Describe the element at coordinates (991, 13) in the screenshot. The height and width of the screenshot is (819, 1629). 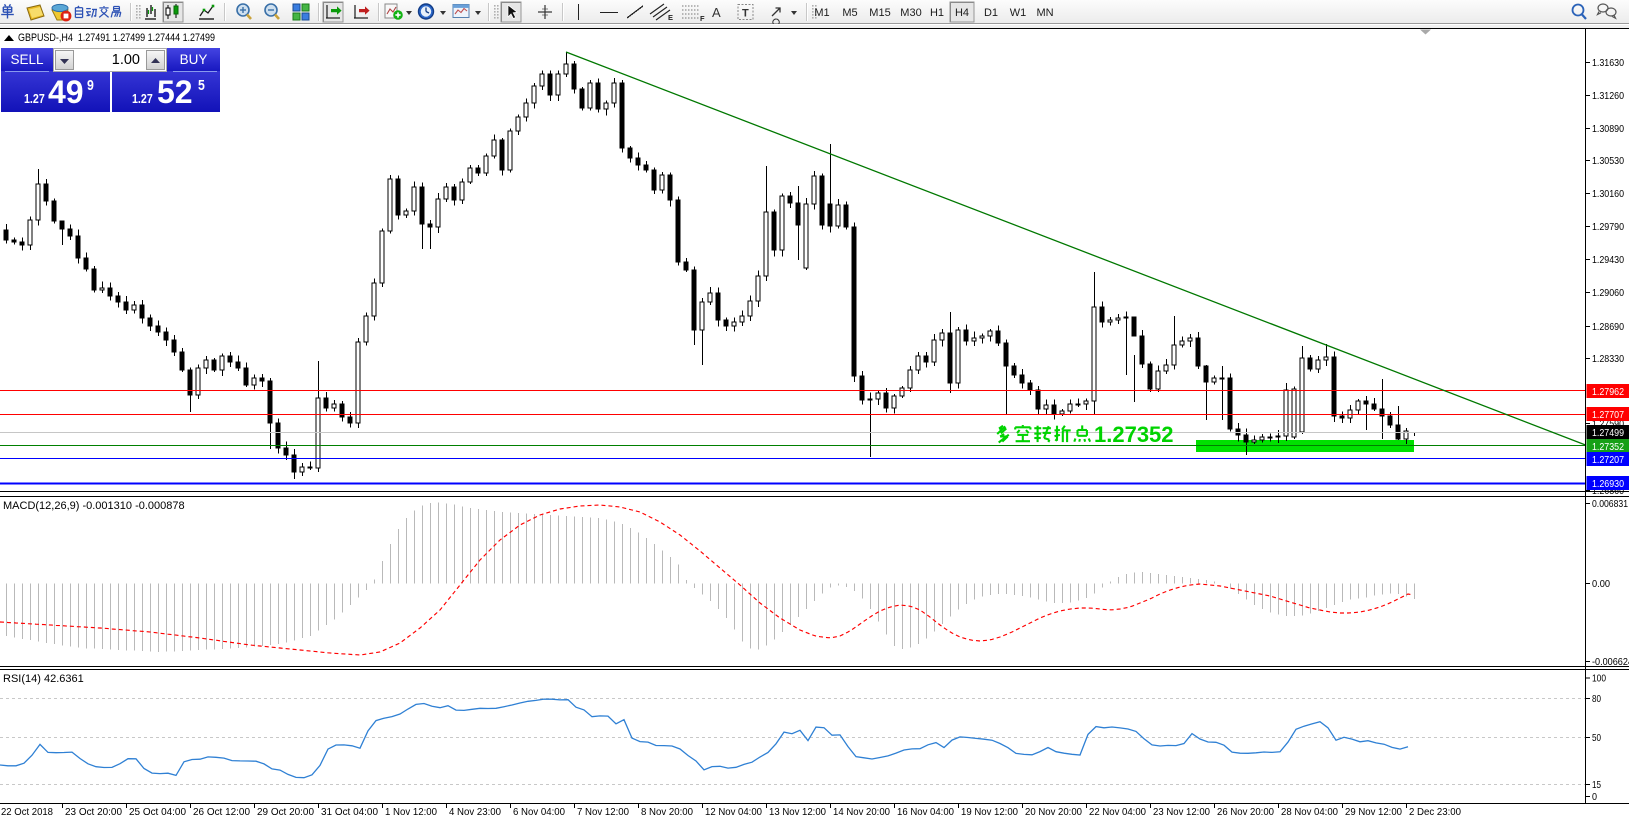
I see `svg-text: D1` at that location.